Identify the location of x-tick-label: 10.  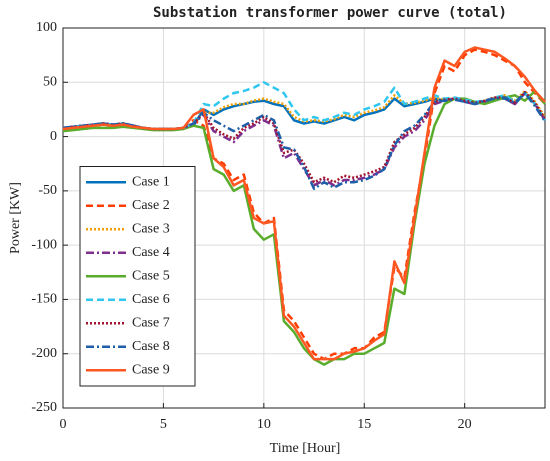
(264, 424).